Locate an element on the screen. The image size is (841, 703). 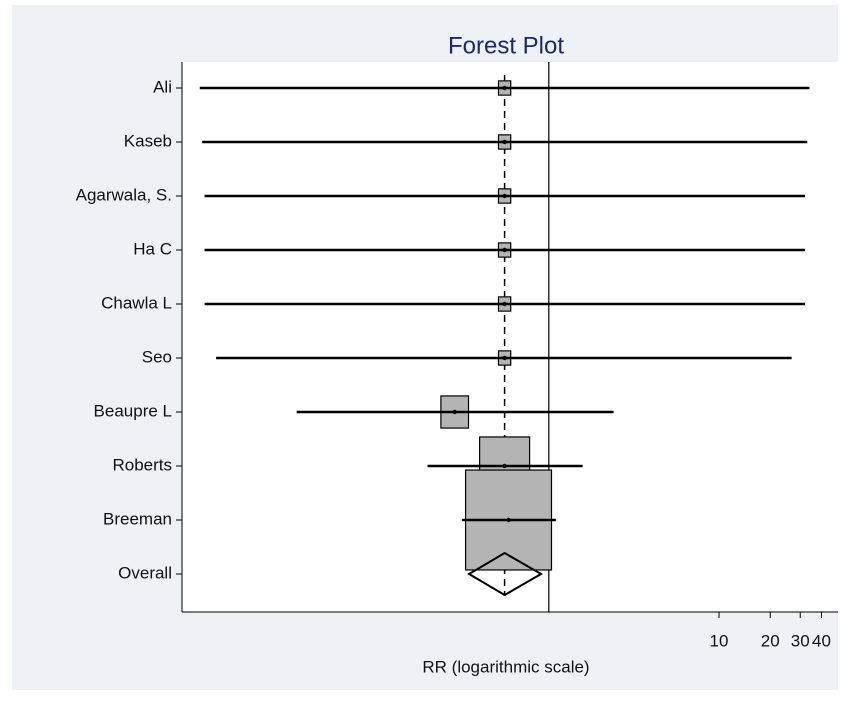
y-tick-label: Kaseb is located at coordinates (148, 140).